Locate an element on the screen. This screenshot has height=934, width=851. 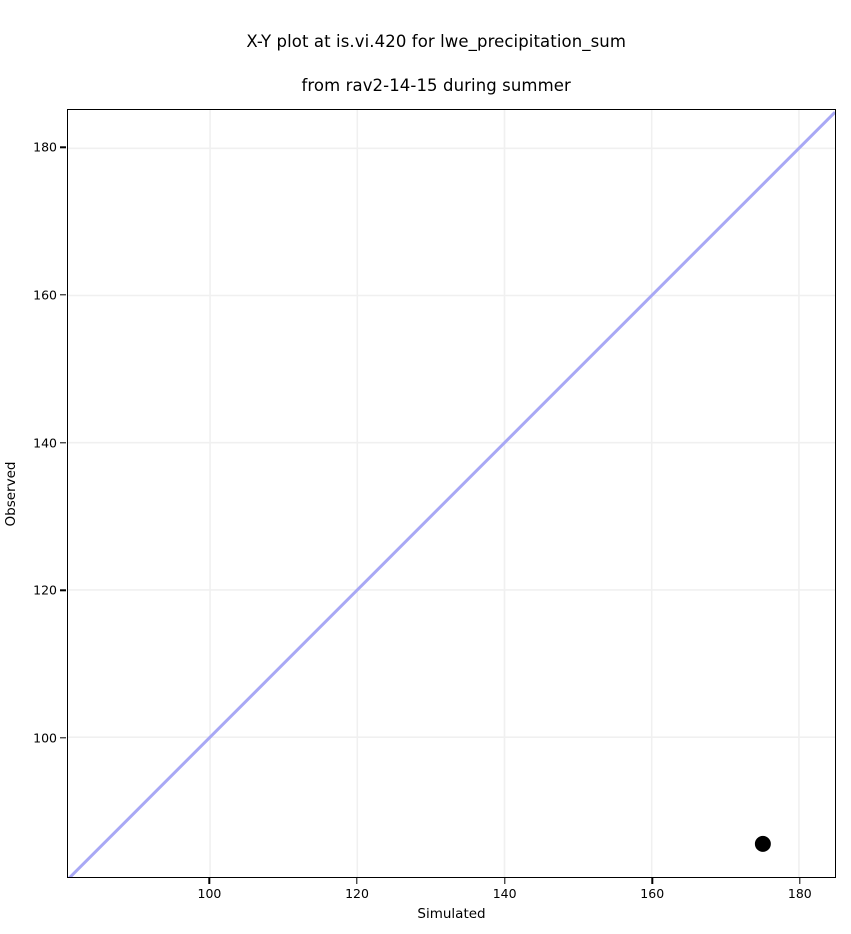
y-tick-label: 180 is located at coordinates (45, 147).